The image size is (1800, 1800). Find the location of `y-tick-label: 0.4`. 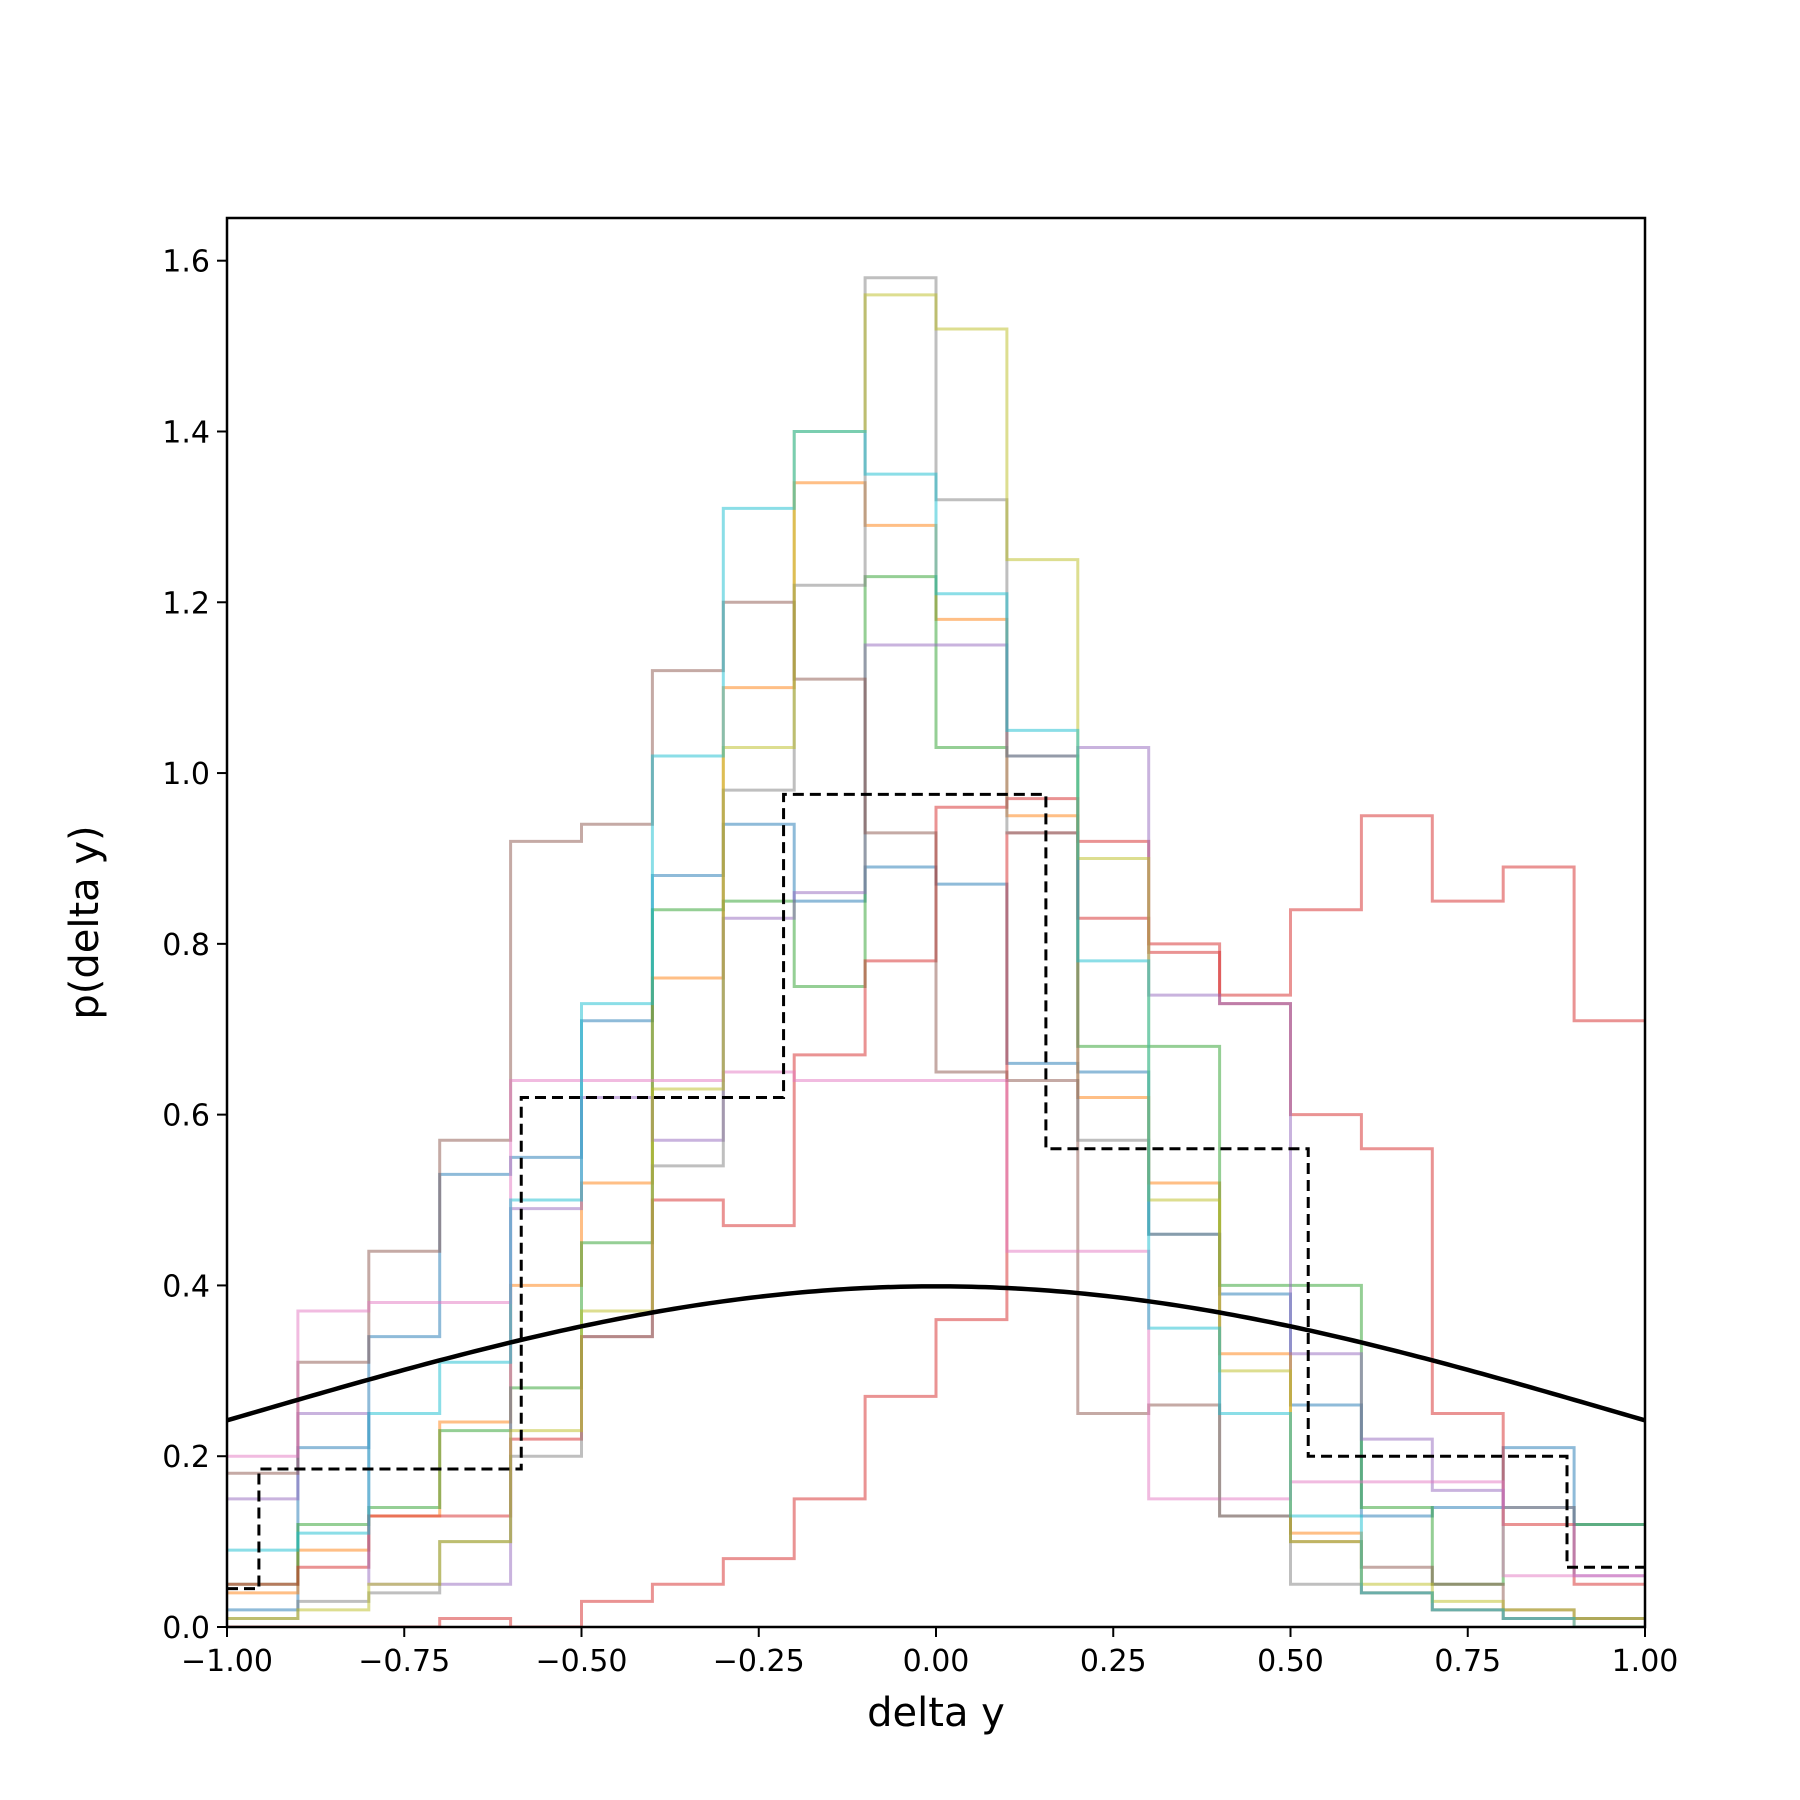

y-tick-label: 0.4 is located at coordinates (186, 1286).